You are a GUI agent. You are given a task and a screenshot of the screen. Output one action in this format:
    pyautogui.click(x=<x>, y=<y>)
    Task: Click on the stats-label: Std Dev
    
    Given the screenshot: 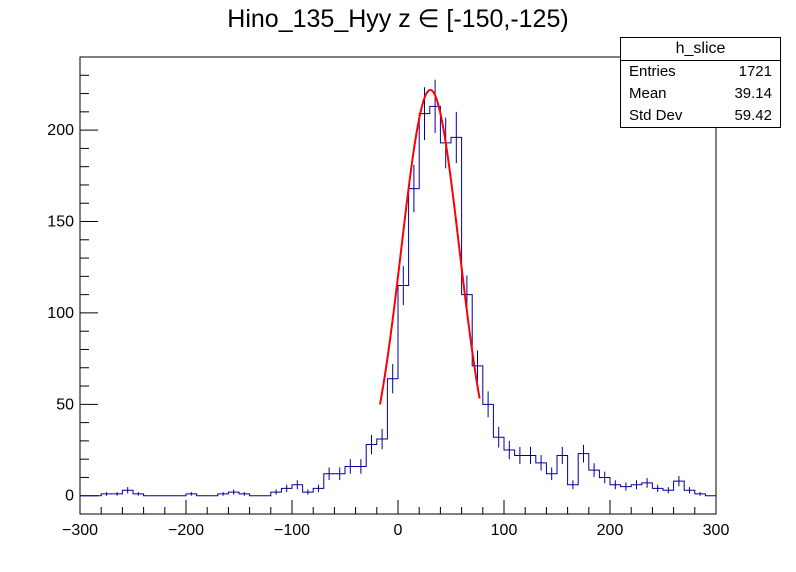 What is the action you would take?
    pyautogui.click(x=656, y=115)
    